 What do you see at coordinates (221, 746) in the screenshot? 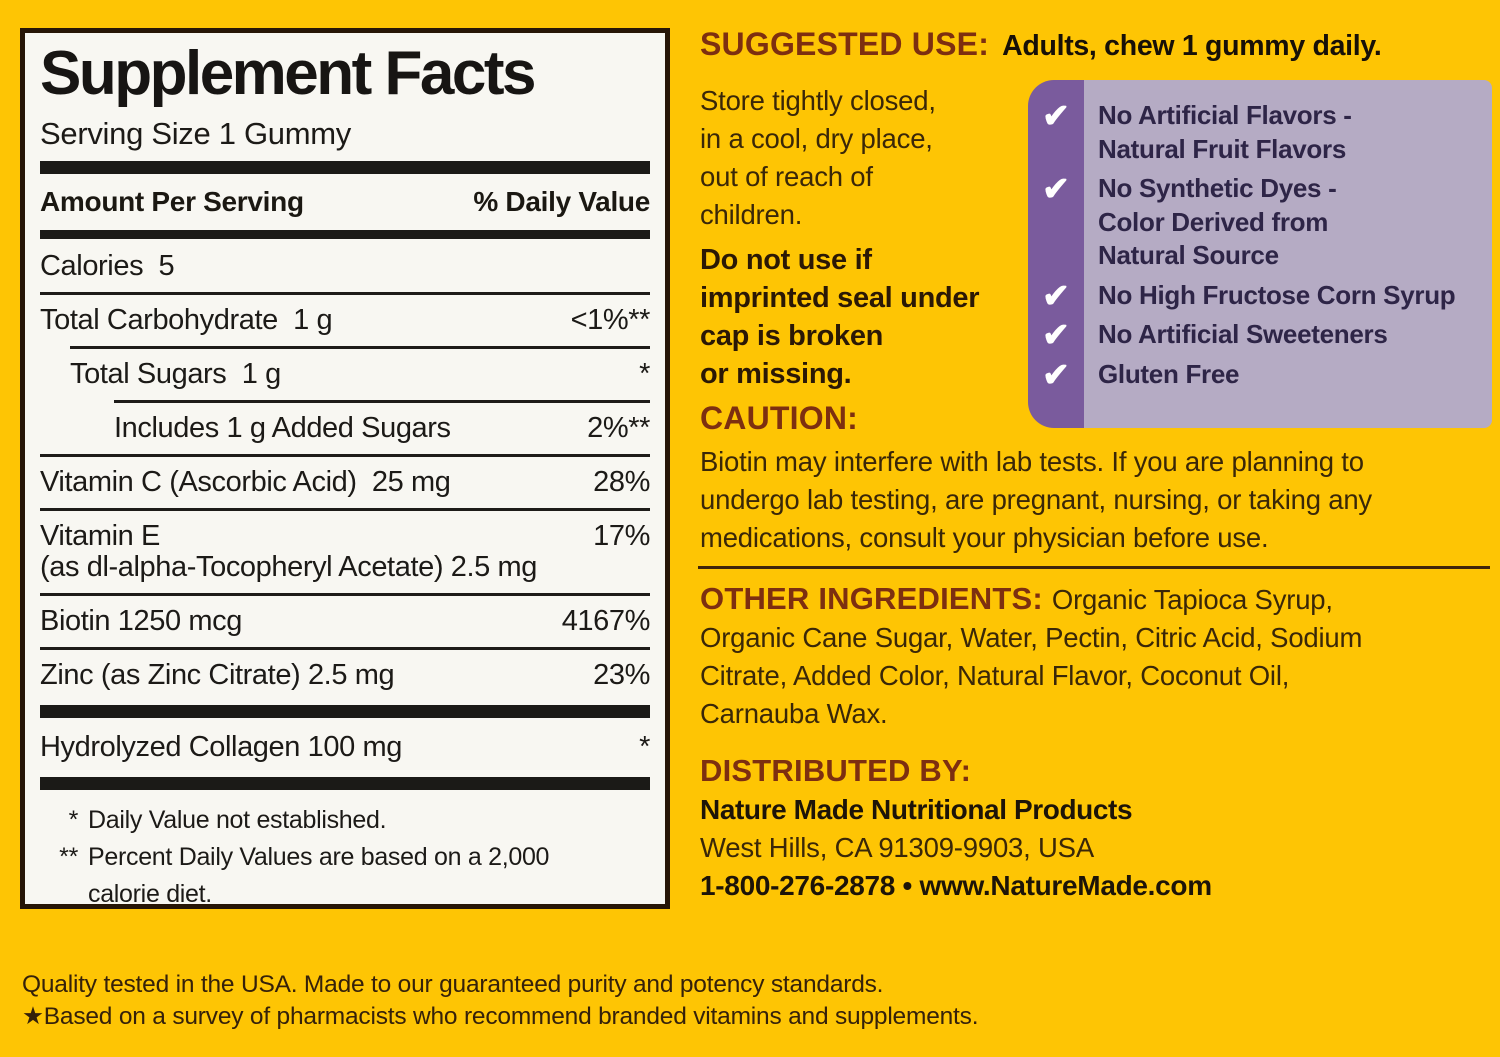
I see `row-name: Hydrolyzed Collagen 100 mg` at bounding box center [221, 746].